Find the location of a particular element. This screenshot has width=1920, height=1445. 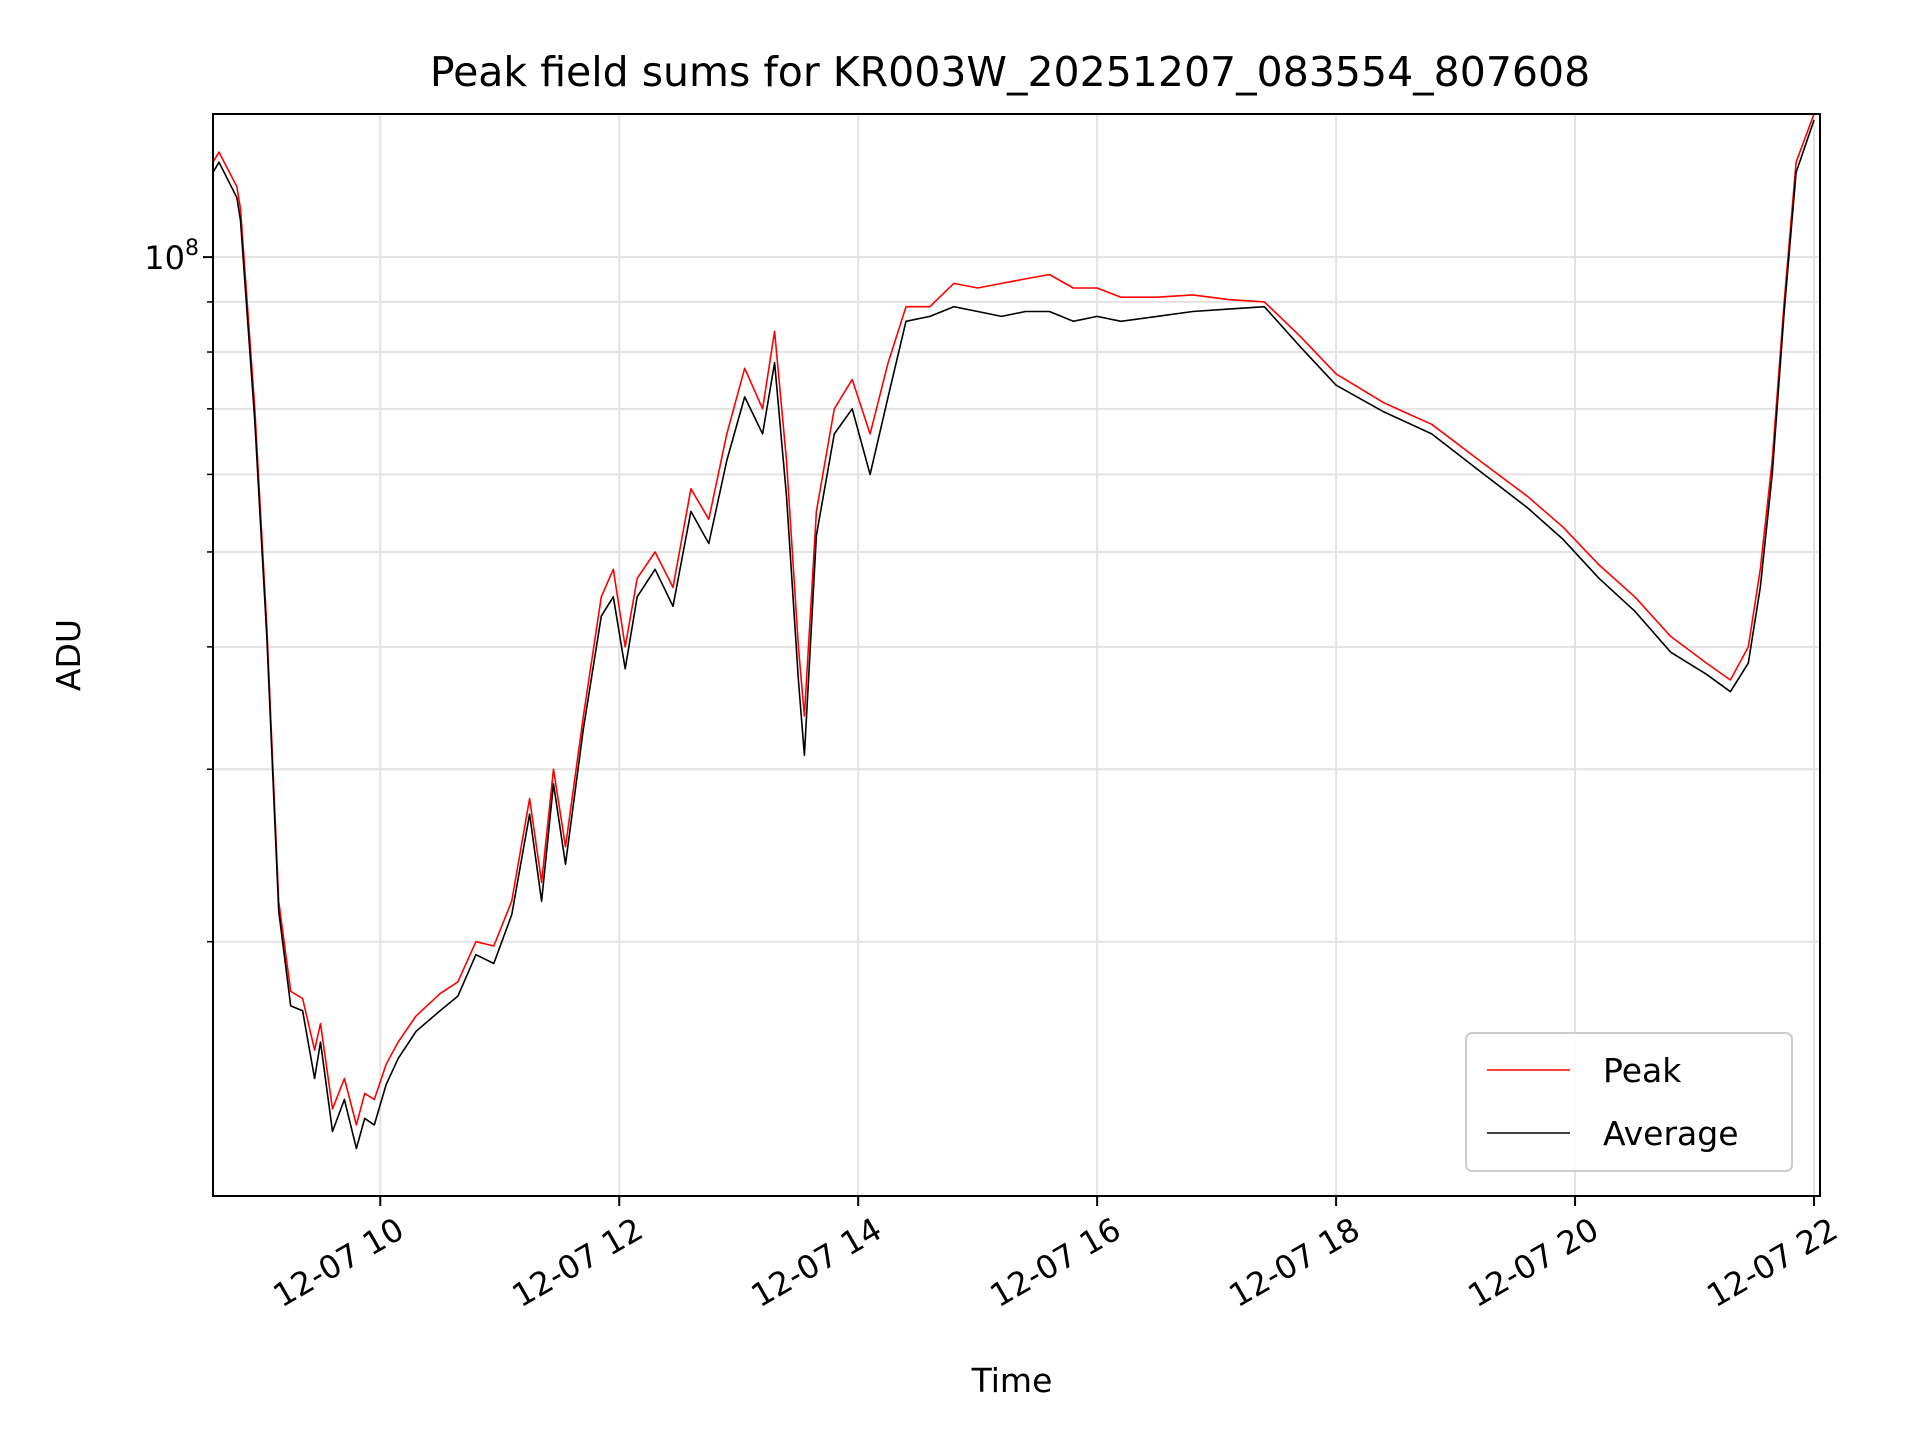

legend-peak-label: Peak is located at coordinates (1642, 1070).